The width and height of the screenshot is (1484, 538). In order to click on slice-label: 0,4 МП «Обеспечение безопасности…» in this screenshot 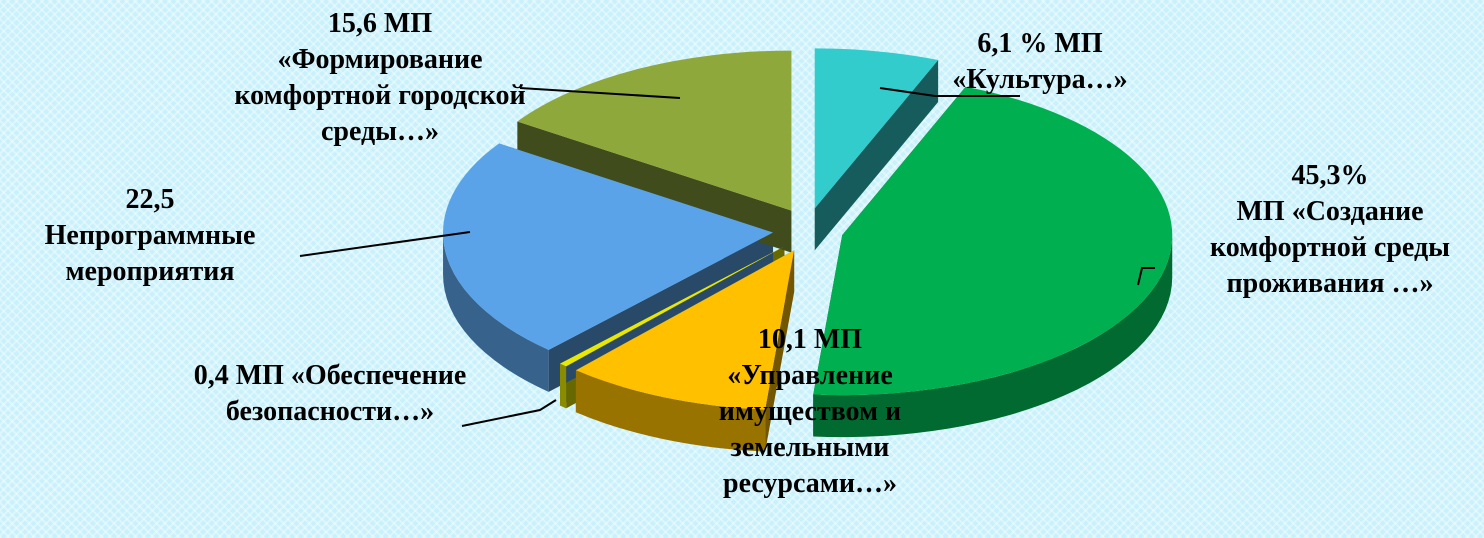, I will do `click(330, 394)`.